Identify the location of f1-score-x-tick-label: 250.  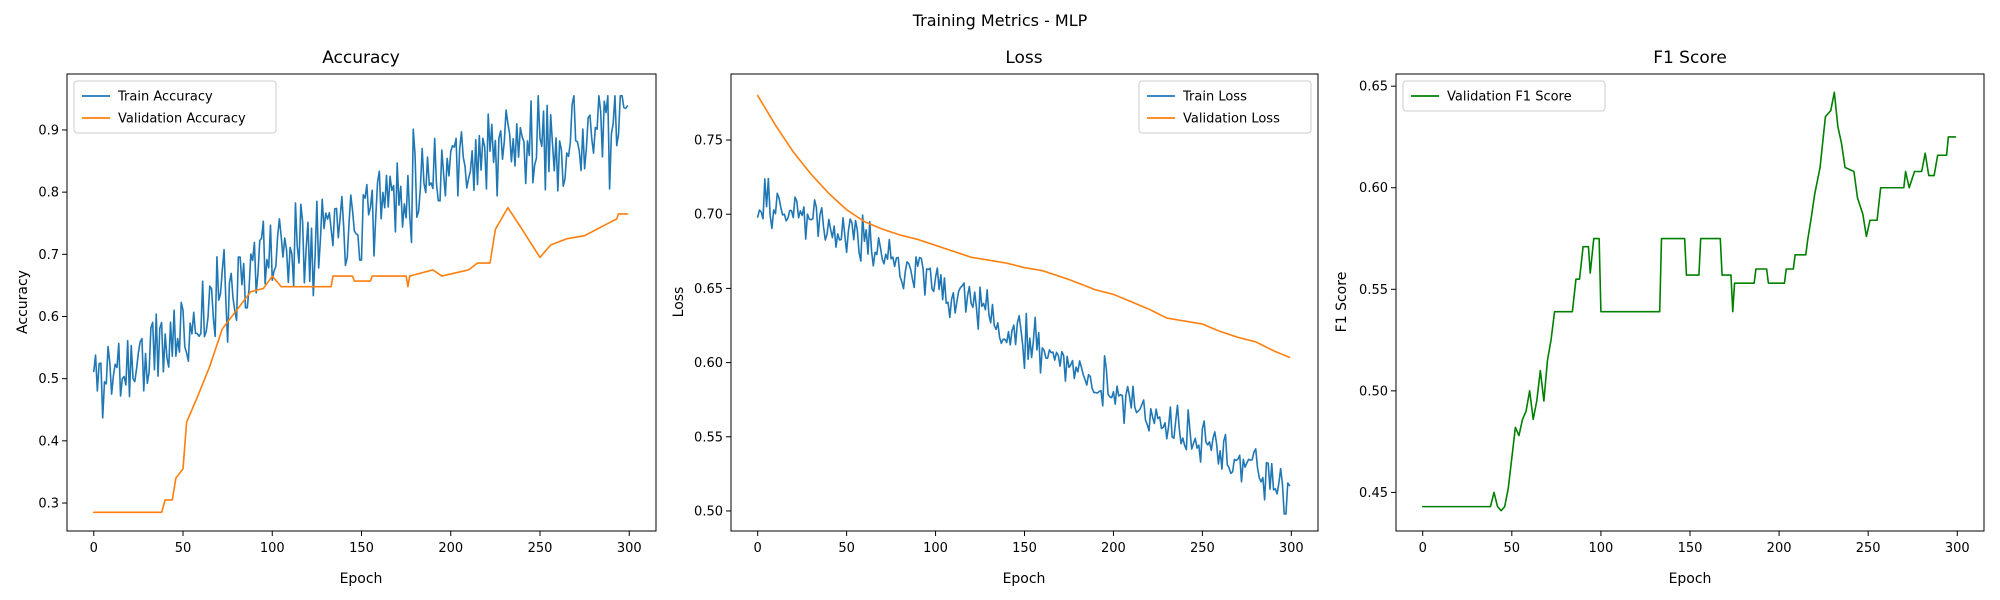
(1868, 548).